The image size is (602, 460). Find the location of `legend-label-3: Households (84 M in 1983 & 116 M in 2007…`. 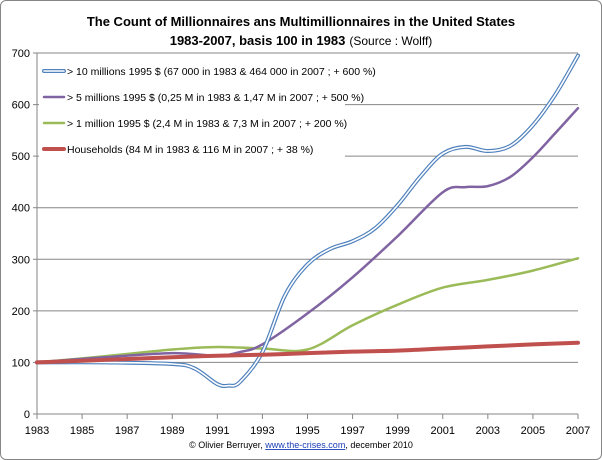

legend-label-3: Households (84 M in 1983 & 116 M in 2007… is located at coordinates (190, 150).